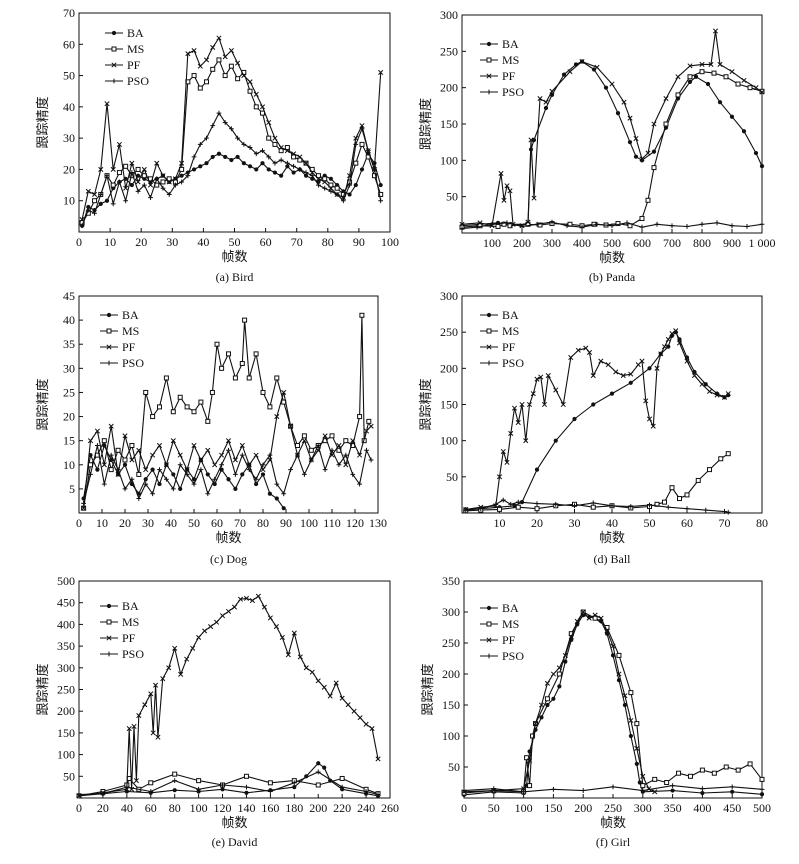 The height and width of the screenshot is (864, 799). Describe the element at coordinates (118, 347) in the screenshot. I see `legend-entry: PF` at that location.